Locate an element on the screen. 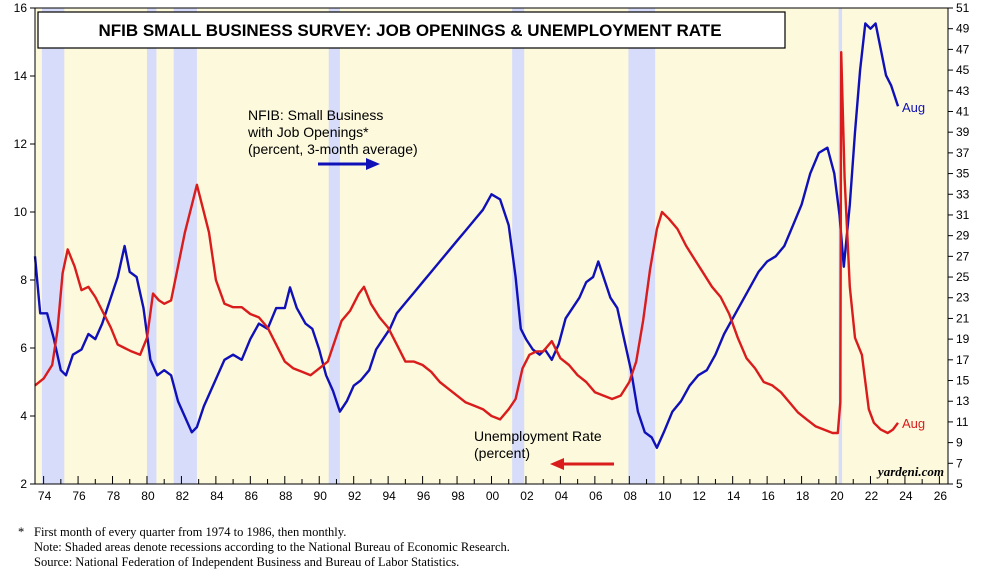  footnote-marker: * is located at coordinates (21, 532).